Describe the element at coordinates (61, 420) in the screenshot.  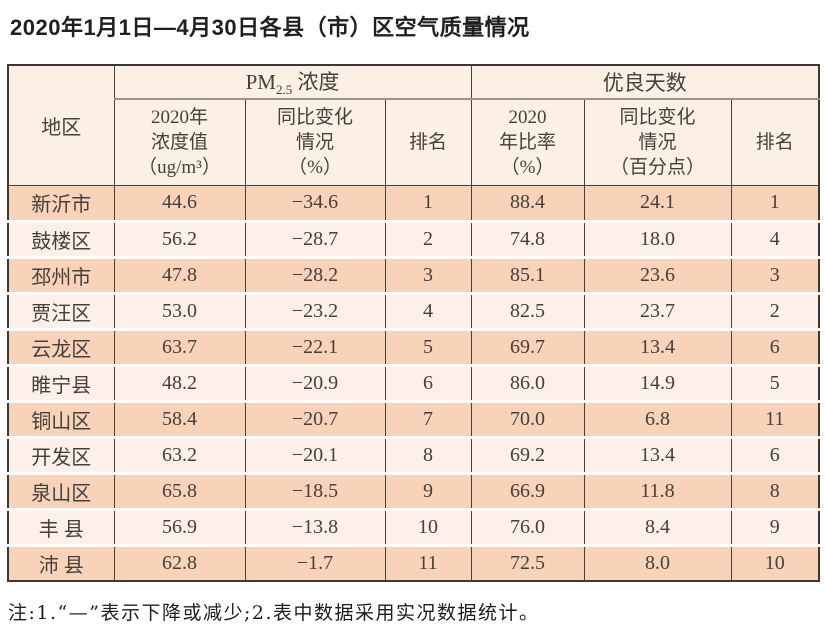
I see `region-cell: 铜山区` at that location.